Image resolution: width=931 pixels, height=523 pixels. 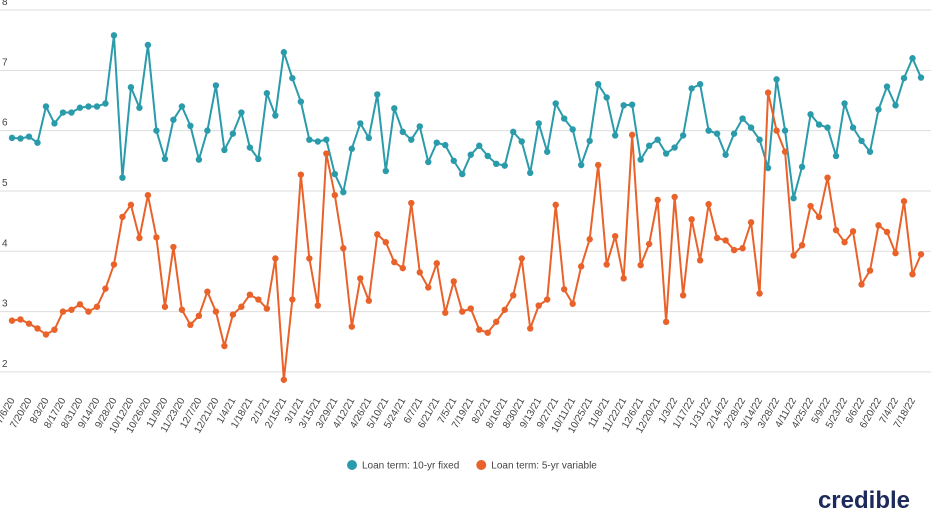 I want to click on y-tick-label: 2, so click(x=5, y=364).